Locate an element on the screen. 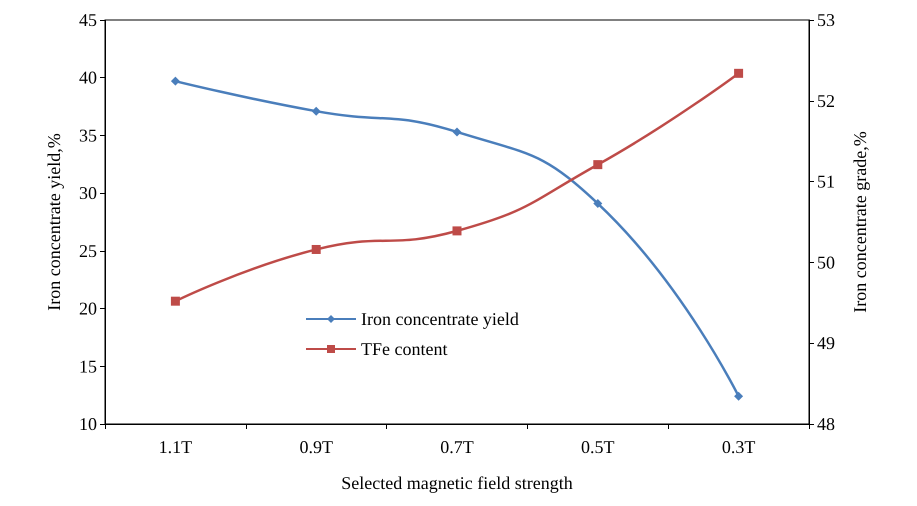  x-tick-label: 1.1T is located at coordinates (175, 447).